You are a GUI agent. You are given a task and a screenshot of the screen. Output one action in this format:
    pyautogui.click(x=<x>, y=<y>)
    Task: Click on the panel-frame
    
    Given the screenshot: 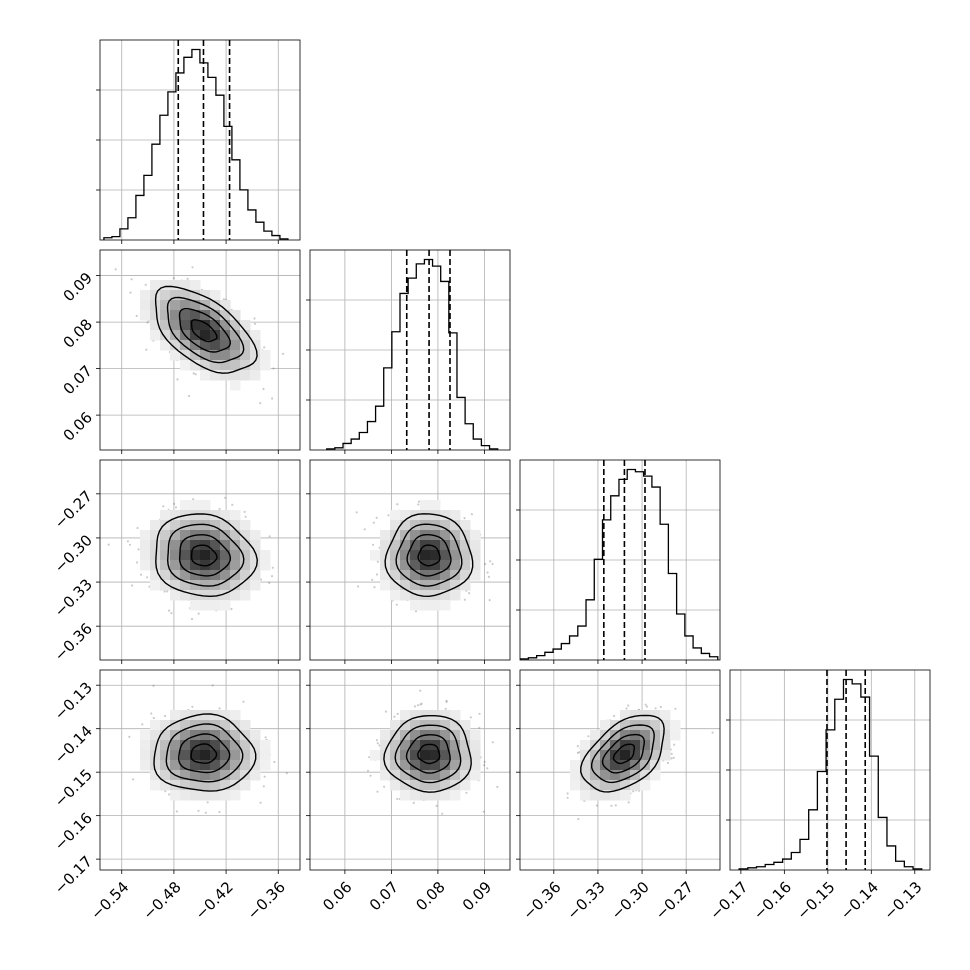 What is the action you would take?
    pyautogui.click(x=200, y=560)
    